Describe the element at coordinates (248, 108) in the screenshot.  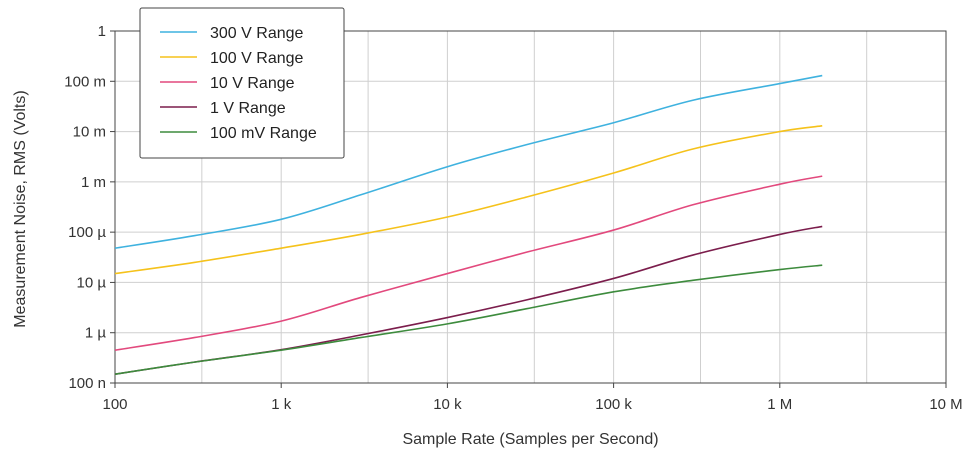
I see `legend-label: 1 V Range` at that location.